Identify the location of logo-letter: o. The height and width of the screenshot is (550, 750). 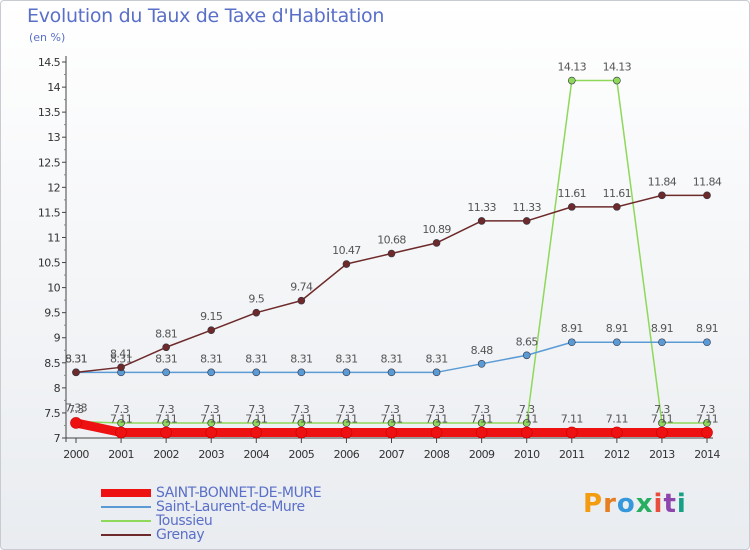
(626, 504).